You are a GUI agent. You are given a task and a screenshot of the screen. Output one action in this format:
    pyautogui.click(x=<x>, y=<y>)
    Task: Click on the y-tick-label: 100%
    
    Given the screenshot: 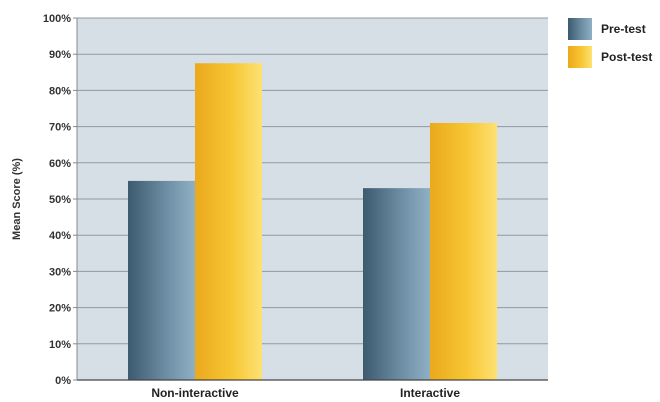 What is the action you would take?
    pyautogui.click(x=57, y=19)
    